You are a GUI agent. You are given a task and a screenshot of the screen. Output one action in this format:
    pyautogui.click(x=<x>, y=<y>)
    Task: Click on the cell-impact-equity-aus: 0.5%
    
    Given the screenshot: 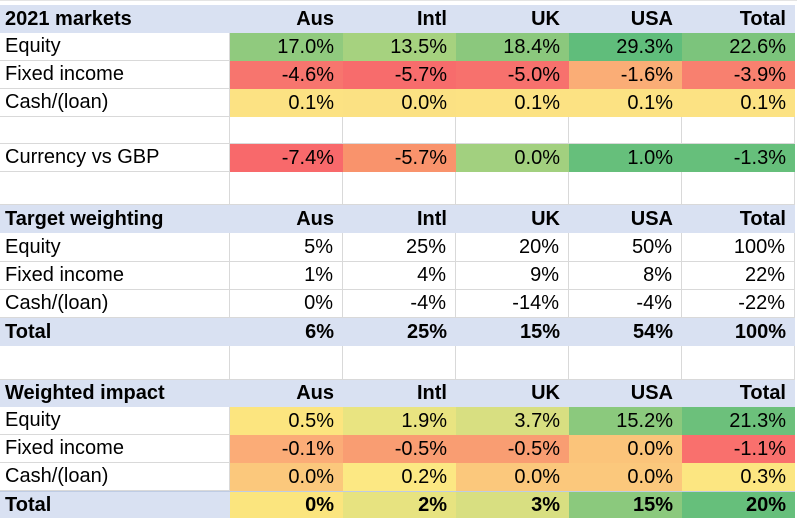 What is the action you would take?
    pyautogui.click(x=286, y=421)
    